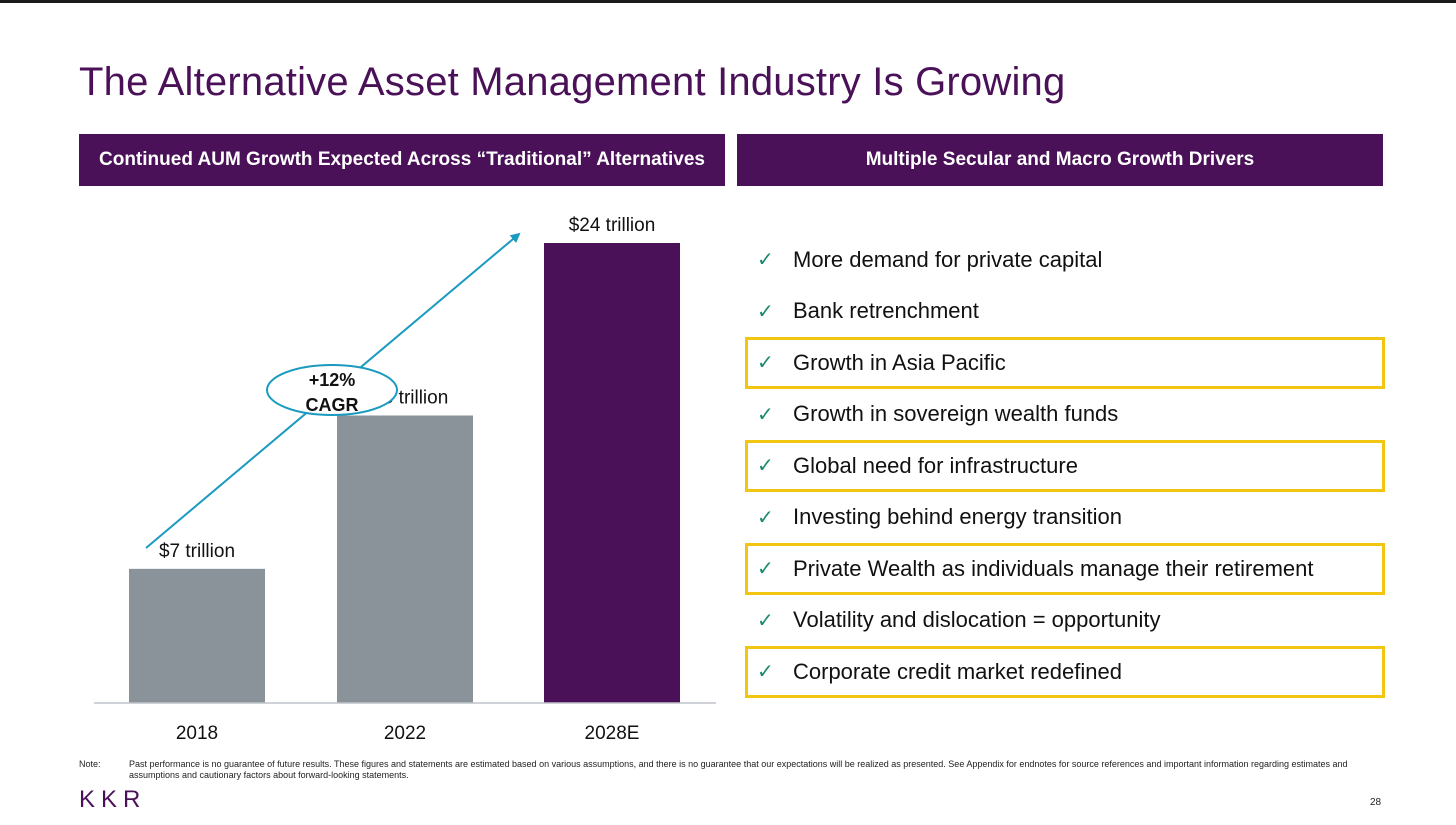 Image resolution: width=1456 pixels, height=825 pixels. What do you see at coordinates (612, 733) in the screenshot?
I see `x-tick-2028e: 2028E` at bounding box center [612, 733].